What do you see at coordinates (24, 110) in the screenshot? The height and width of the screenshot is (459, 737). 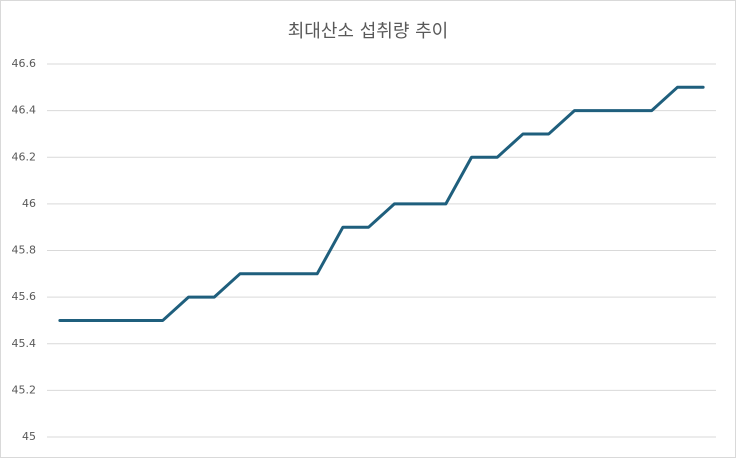 I see `y-tick-label: 46.4` at bounding box center [24, 110].